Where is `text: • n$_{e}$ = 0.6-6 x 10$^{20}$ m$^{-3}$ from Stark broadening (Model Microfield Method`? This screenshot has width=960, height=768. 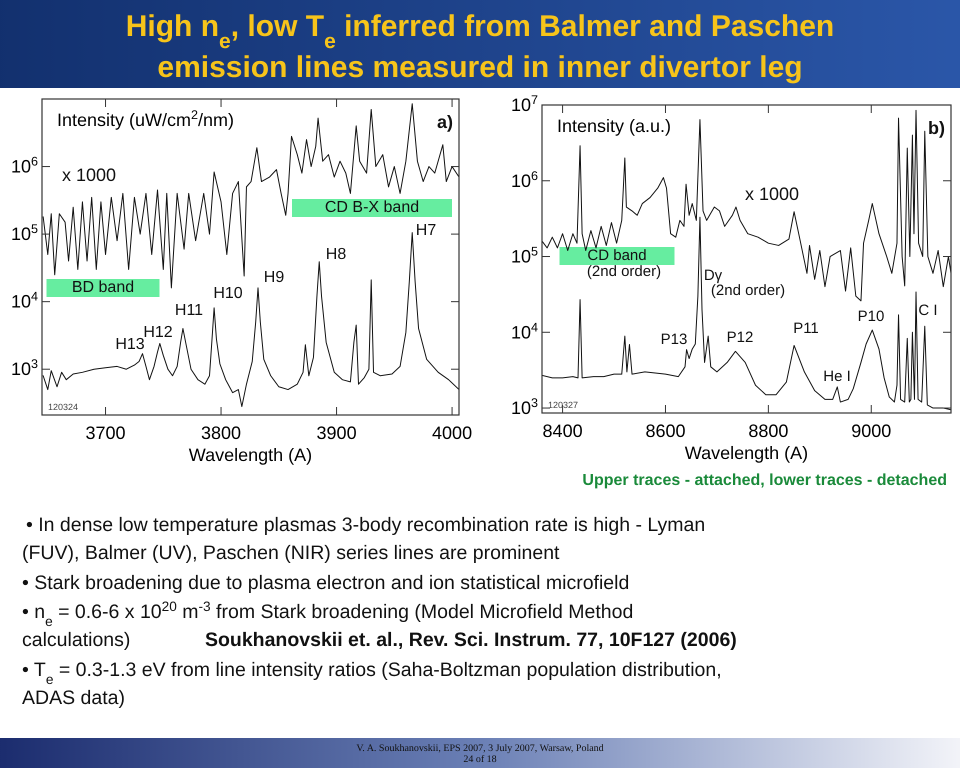 text: • n$_{e}$ = 0.6-6 x 10$^{20}$ m$^{-3}$ from Stark broadening (Model Microfield Method is located at coordinates (328, 613).